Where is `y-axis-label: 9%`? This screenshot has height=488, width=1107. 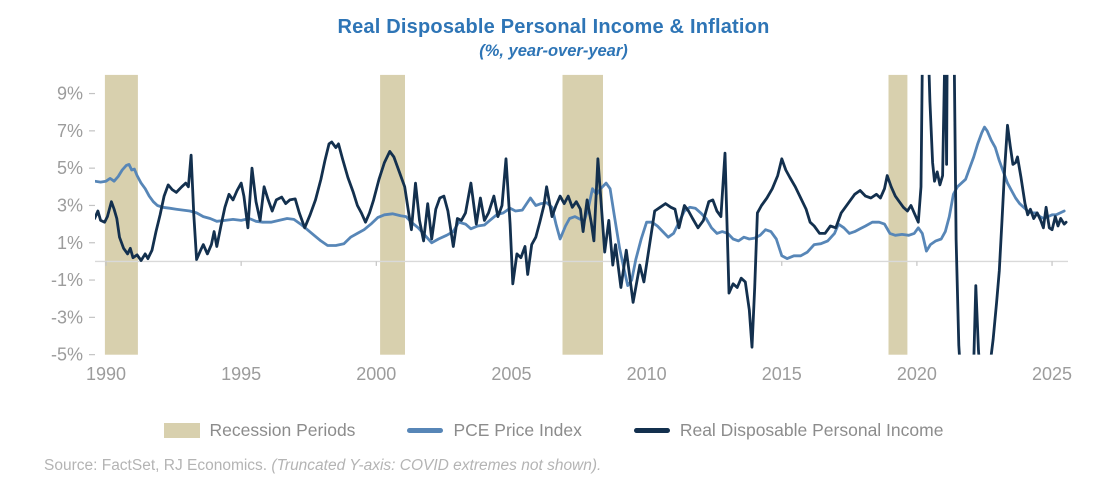 y-axis-label: 9% is located at coordinates (70, 94).